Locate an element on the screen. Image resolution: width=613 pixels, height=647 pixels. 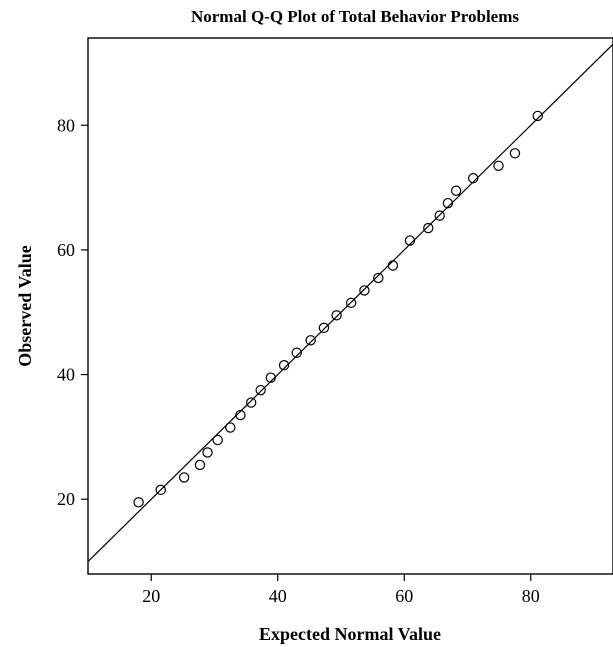
x-tick-label: 60 is located at coordinates (404, 596).